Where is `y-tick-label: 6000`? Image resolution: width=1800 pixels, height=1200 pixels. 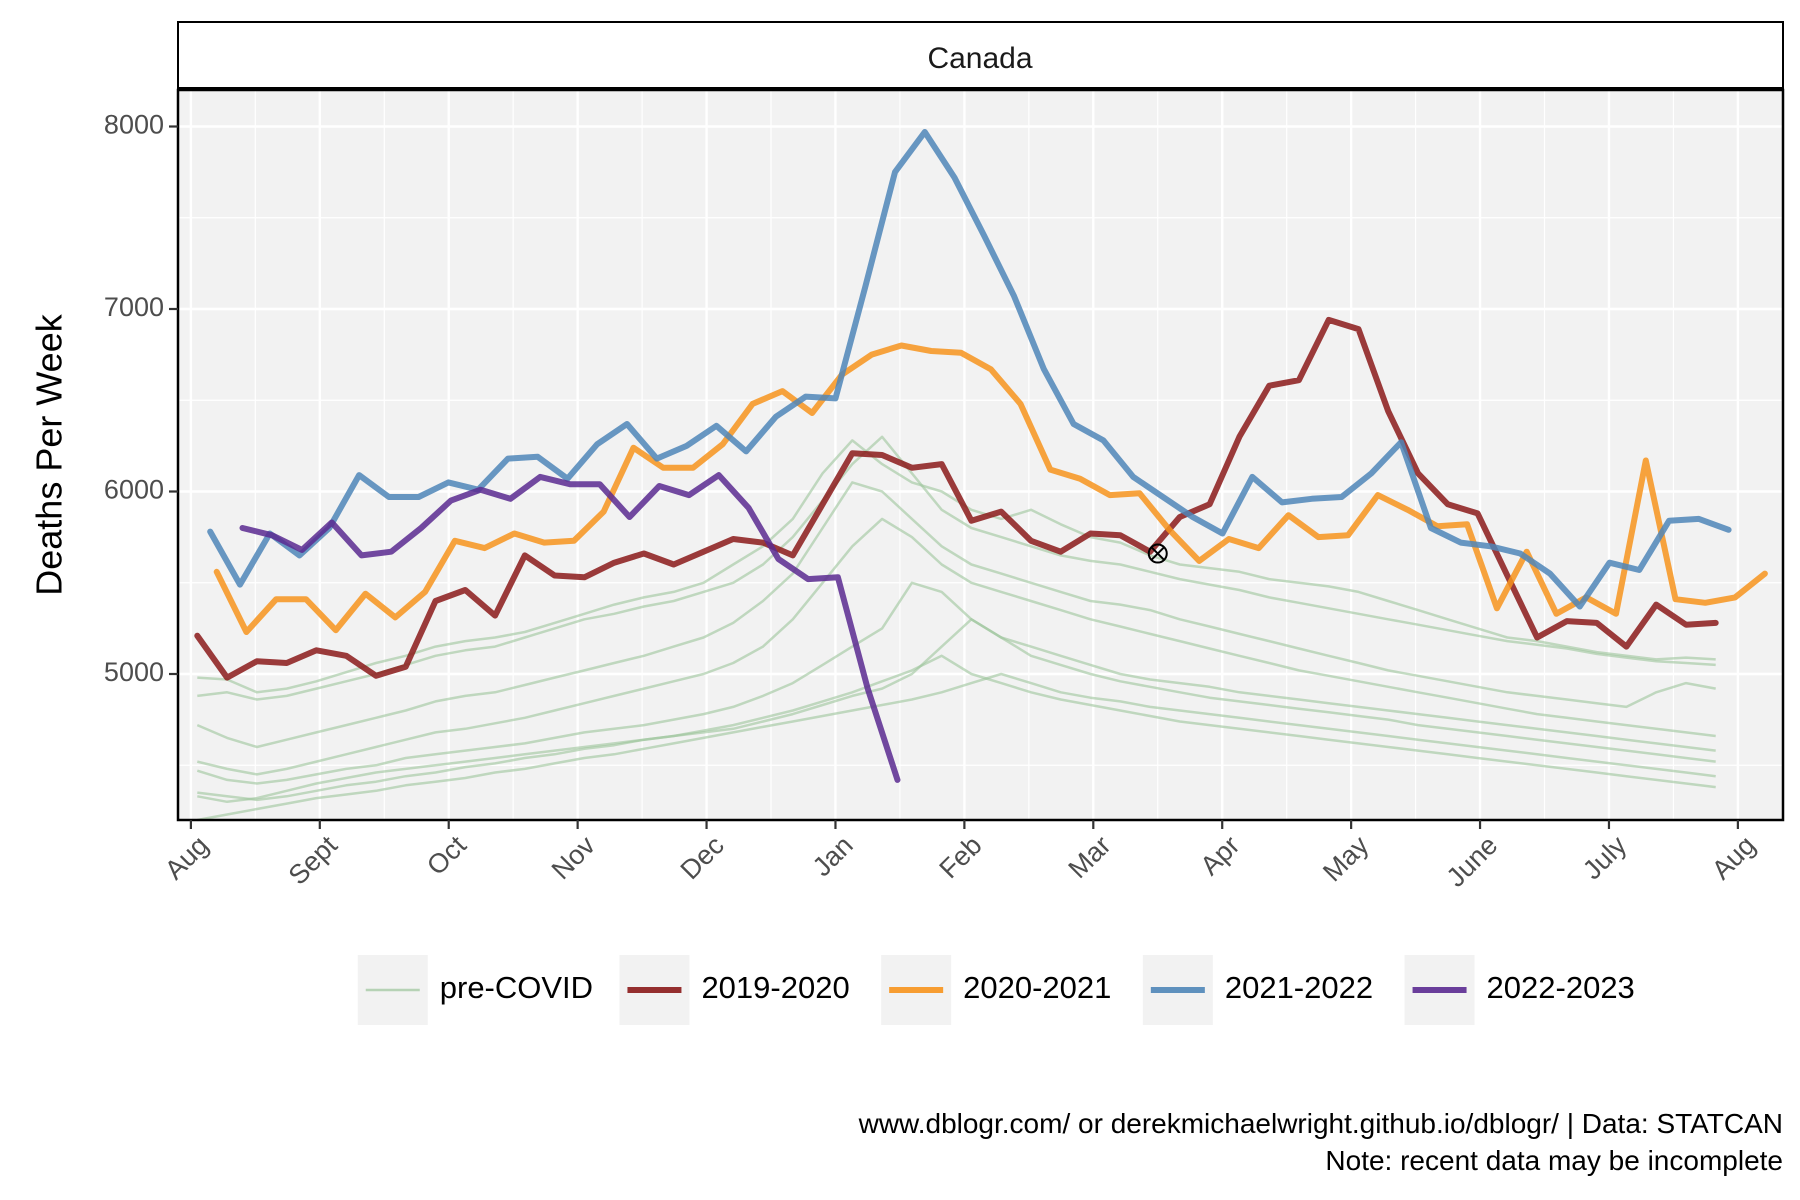 y-tick-label: 6000 is located at coordinates (134, 490).